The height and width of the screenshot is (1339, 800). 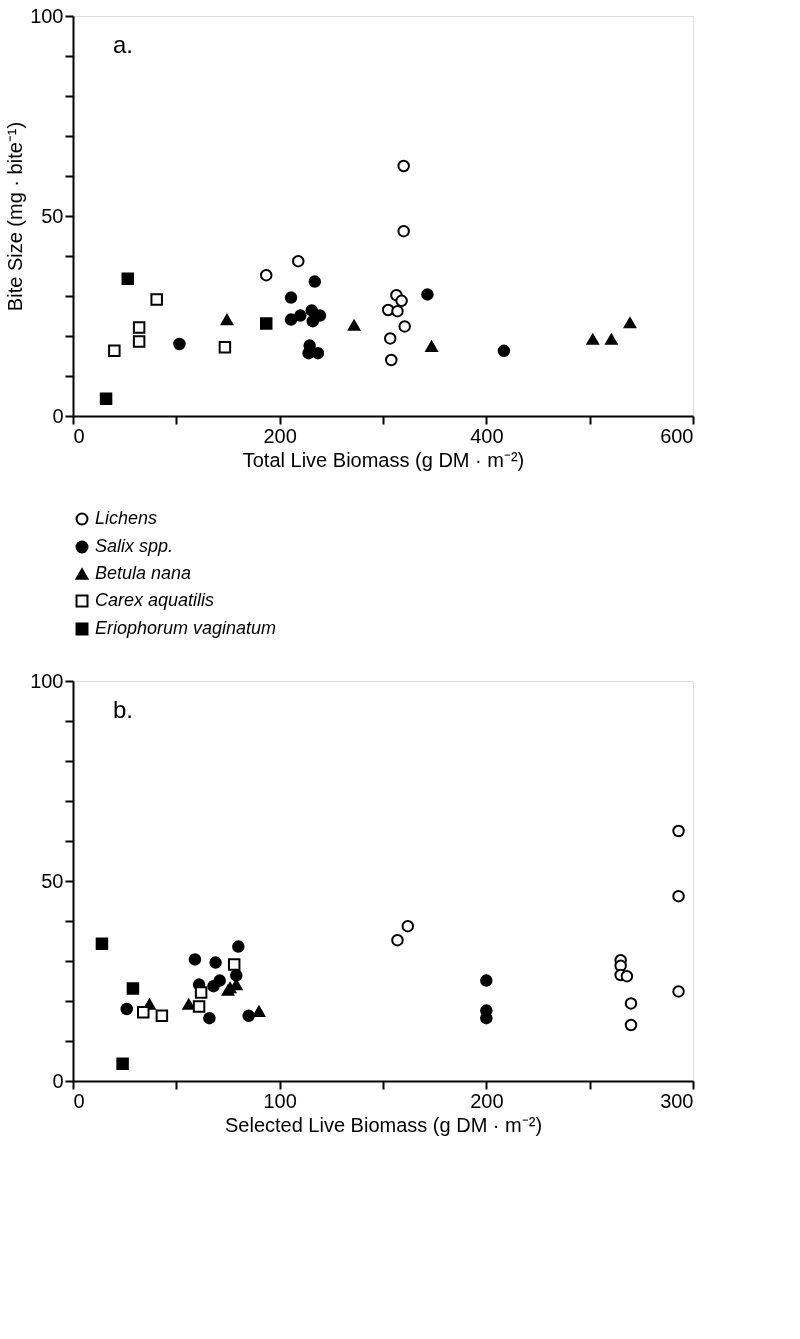 I want to click on legend-label: Carex aquatilis, so click(x=155, y=600).